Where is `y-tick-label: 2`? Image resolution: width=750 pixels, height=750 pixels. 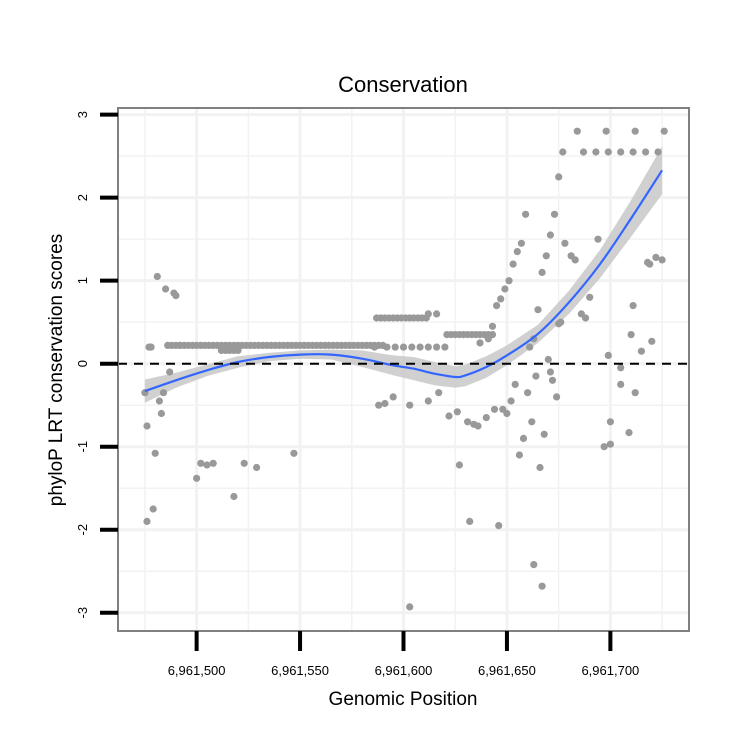 y-tick-label: 2 is located at coordinates (82, 197).